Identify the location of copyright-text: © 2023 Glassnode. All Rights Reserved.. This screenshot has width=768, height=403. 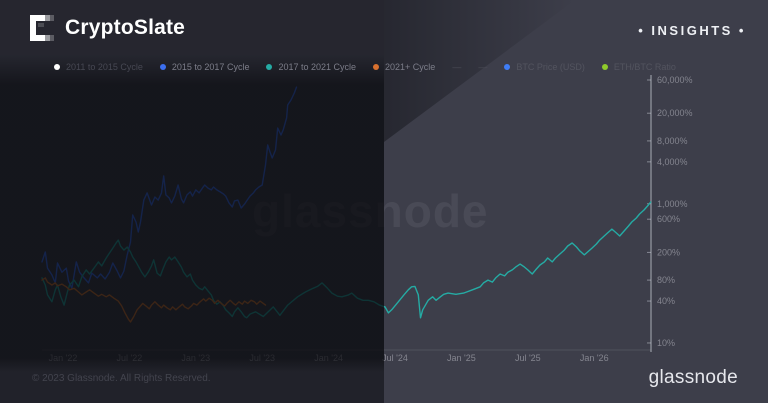
(121, 378).